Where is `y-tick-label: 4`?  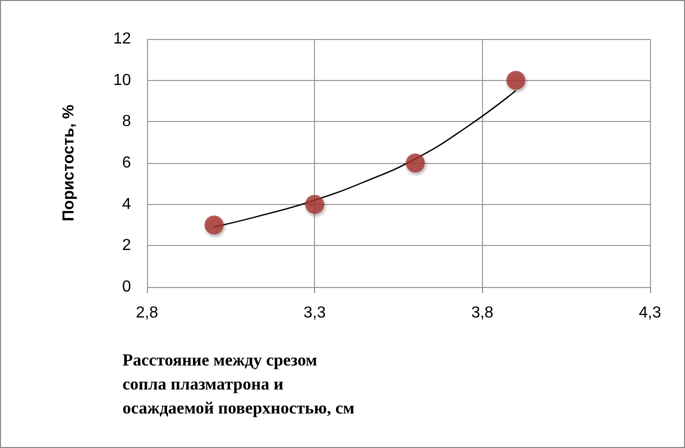 y-tick-label: 4 is located at coordinates (127, 204).